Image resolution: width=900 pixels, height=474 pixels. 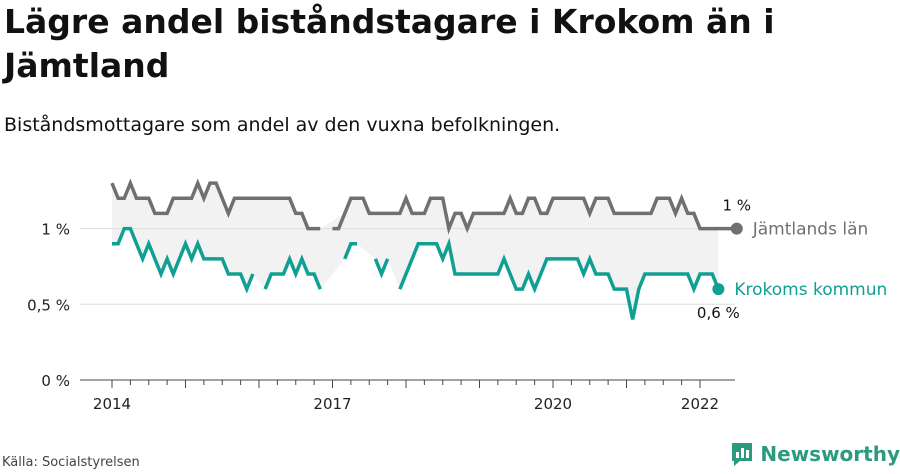 What do you see at coordinates (55, 230) in the screenshot?
I see `y-tick-label: 1 %` at bounding box center [55, 230].